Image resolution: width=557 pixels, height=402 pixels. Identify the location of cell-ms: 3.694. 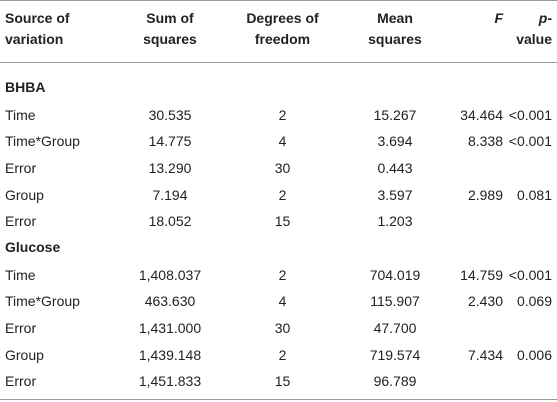
(395, 141).